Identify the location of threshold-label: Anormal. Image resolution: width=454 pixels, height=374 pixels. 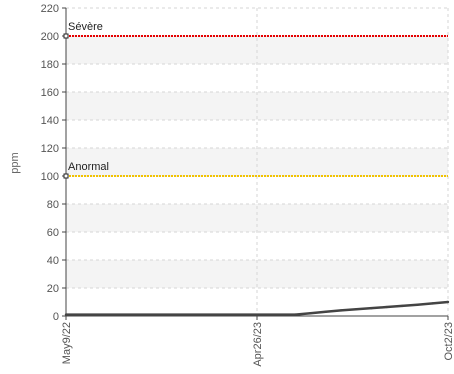
(88, 167).